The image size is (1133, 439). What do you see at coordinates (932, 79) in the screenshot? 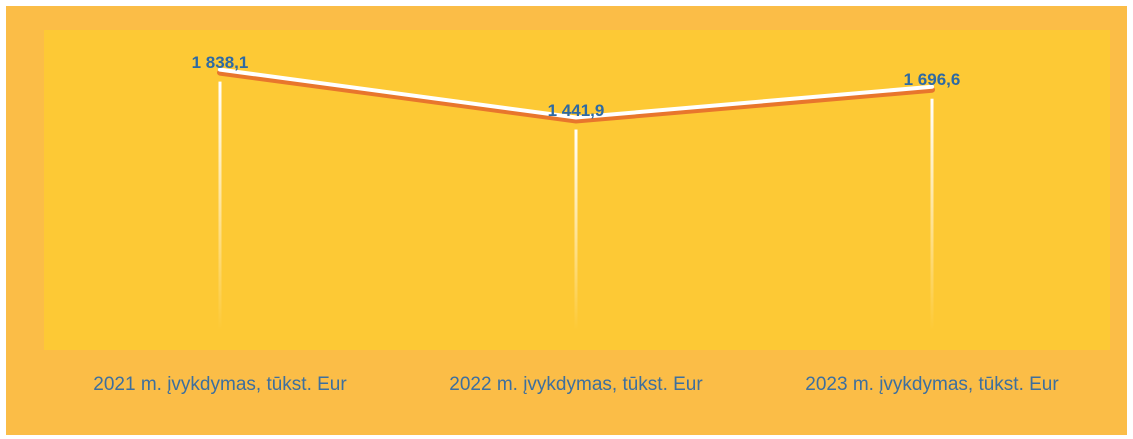
I see `data-label: 1 696,6` at bounding box center [932, 79].